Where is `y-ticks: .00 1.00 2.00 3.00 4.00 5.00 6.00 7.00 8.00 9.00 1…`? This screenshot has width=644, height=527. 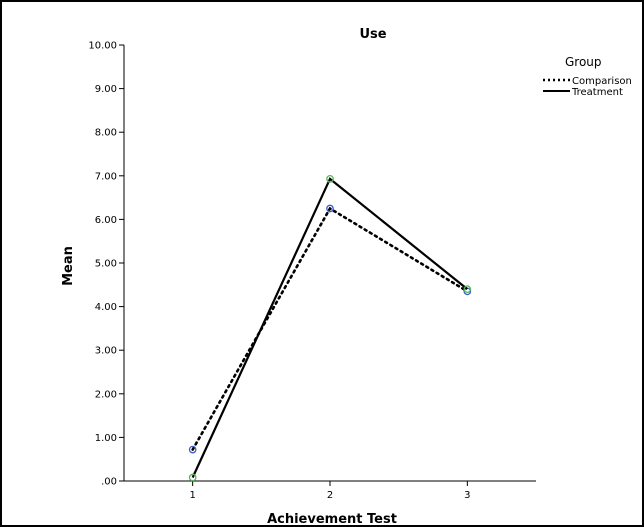 y-ticks: .00 1.00 2.00 3.00 4.00 5.00 6.00 7.00 8.00 9.00 1… is located at coordinates (106, 264).